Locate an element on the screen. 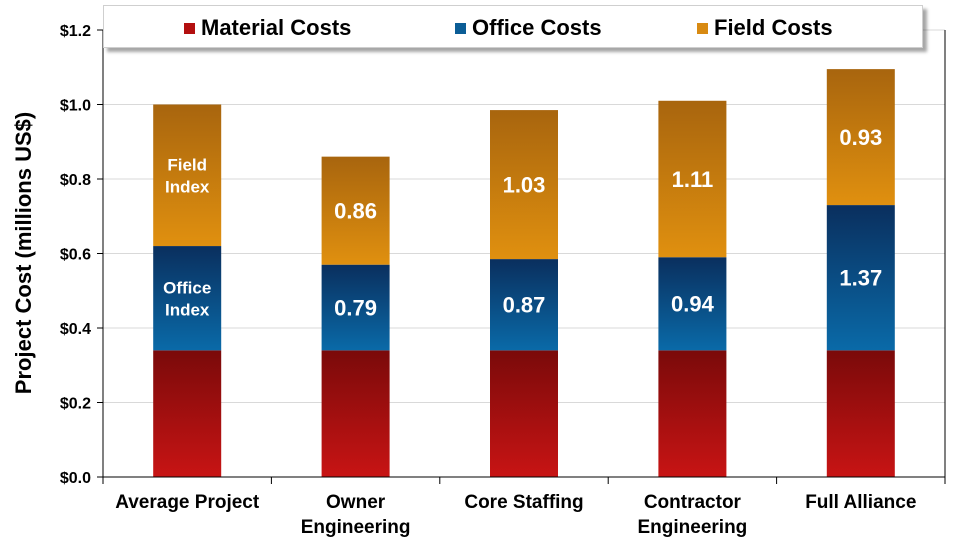 This screenshot has width=960, height=559. y-tick-label: $0.6 is located at coordinates (75, 255).